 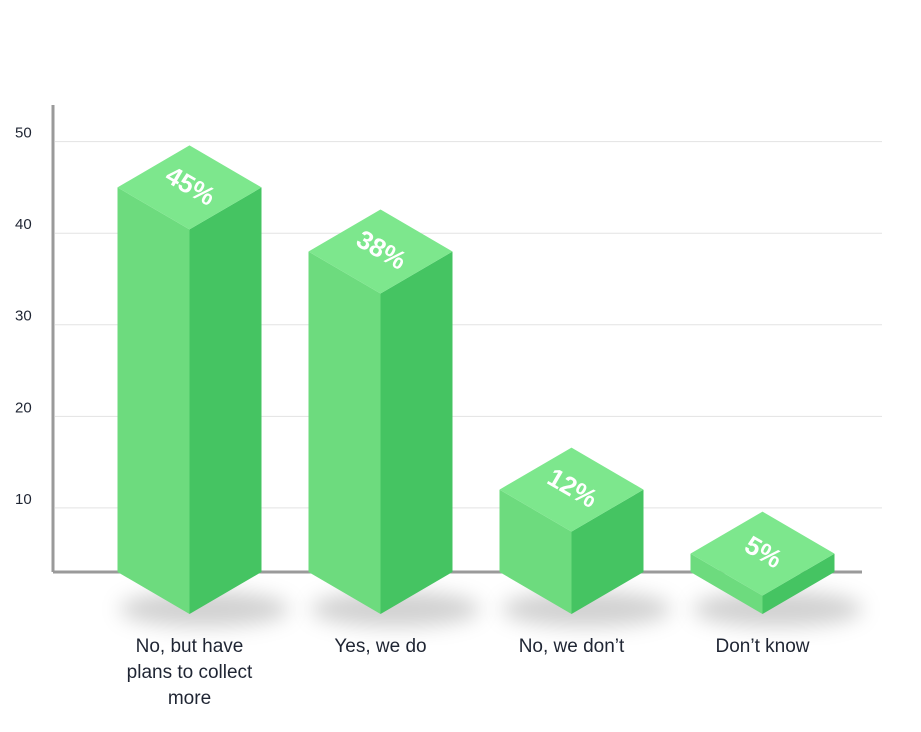 I want to click on y-tick-label: 40, so click(x=23, y=224).